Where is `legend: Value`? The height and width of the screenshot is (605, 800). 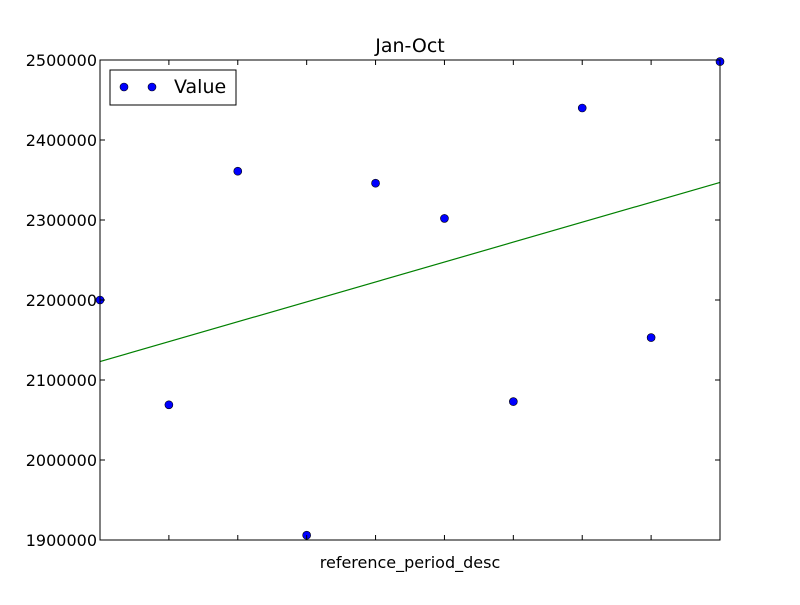 legend: Value is located at coordinates (173, 87).